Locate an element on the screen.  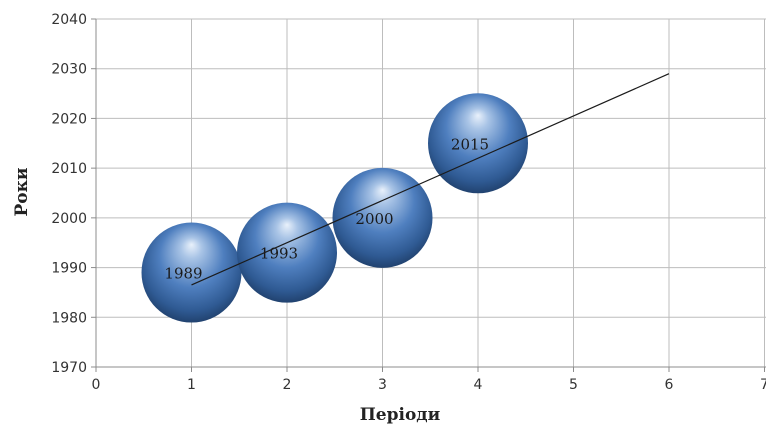
bubble-data-label: 1993 is located at coordinates (279, 254).